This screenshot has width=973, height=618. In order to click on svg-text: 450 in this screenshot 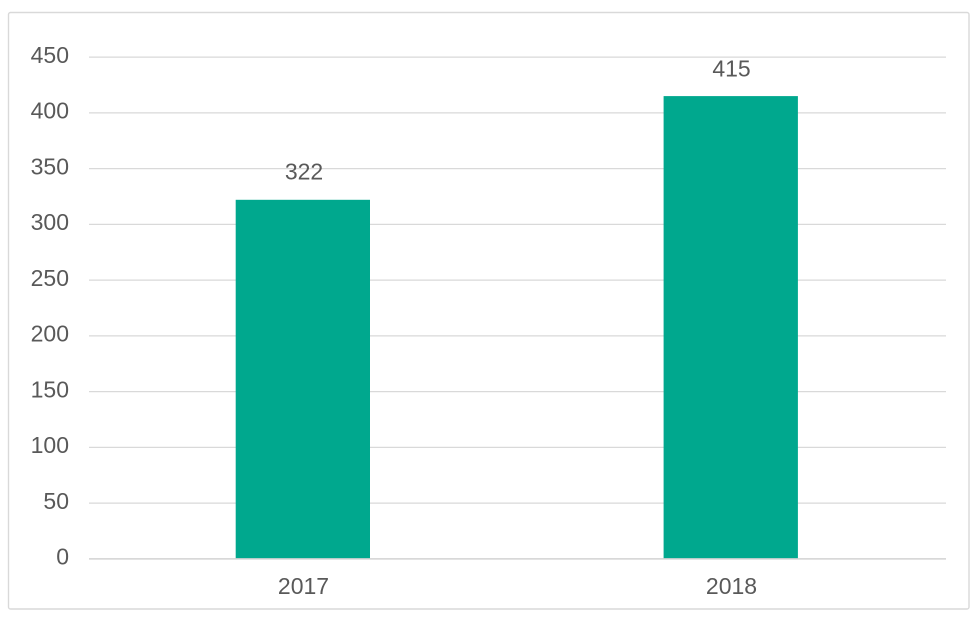, I will do `click(50, 55)`.